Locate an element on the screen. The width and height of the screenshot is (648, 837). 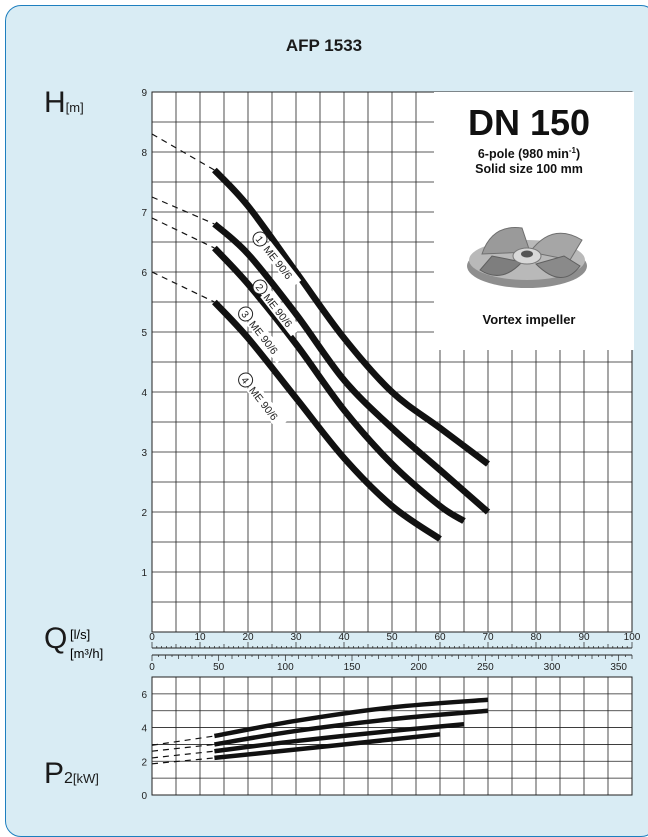
q-axis-label-ls: 40 is located at coordinates (344, 637).